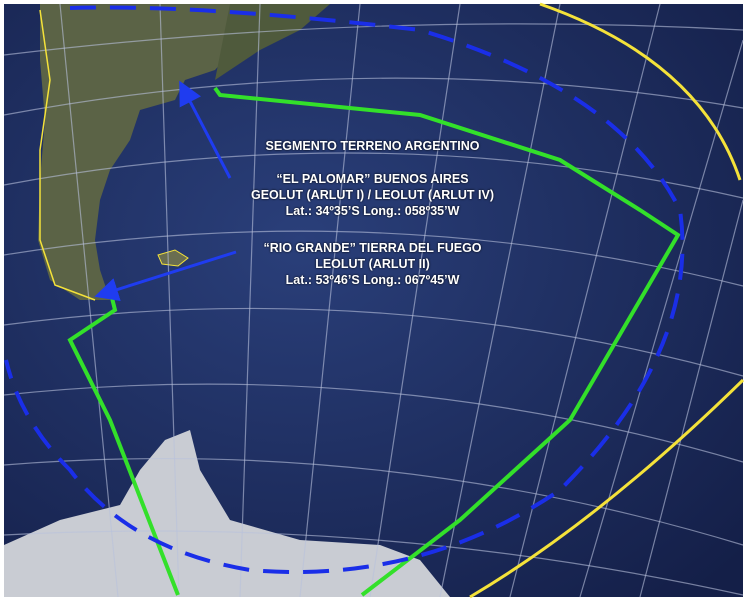 This screenshot has height=601, width=747. What do you see at coordinates (372, 146) in the screenshot?
I see `map-title: SEGMENTO TERRENO ARGENTINO` at bounding box center [372, 146].